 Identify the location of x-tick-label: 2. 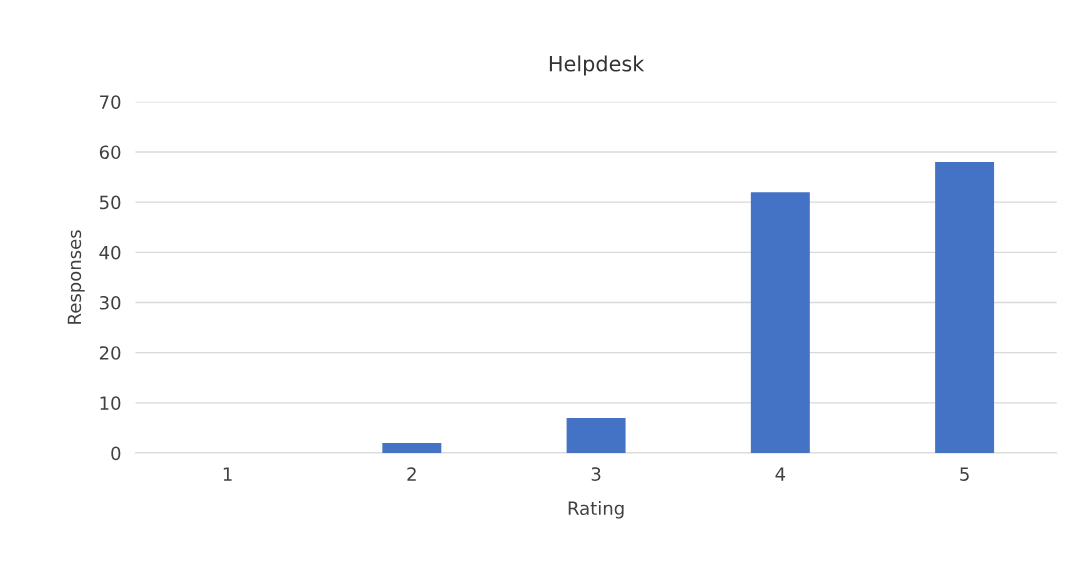
(411, 474).